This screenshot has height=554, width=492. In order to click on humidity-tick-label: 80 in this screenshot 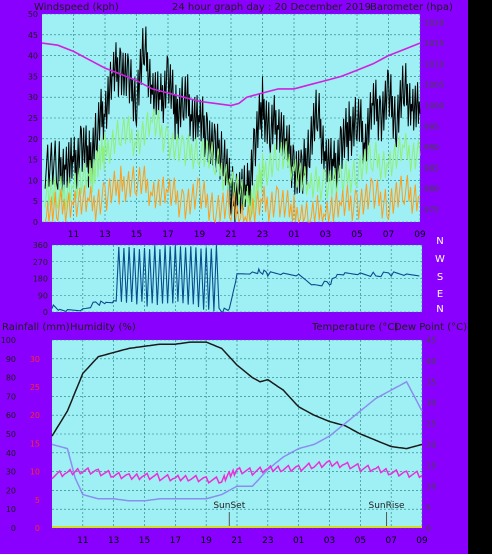, I will do `click(11, 378)`.